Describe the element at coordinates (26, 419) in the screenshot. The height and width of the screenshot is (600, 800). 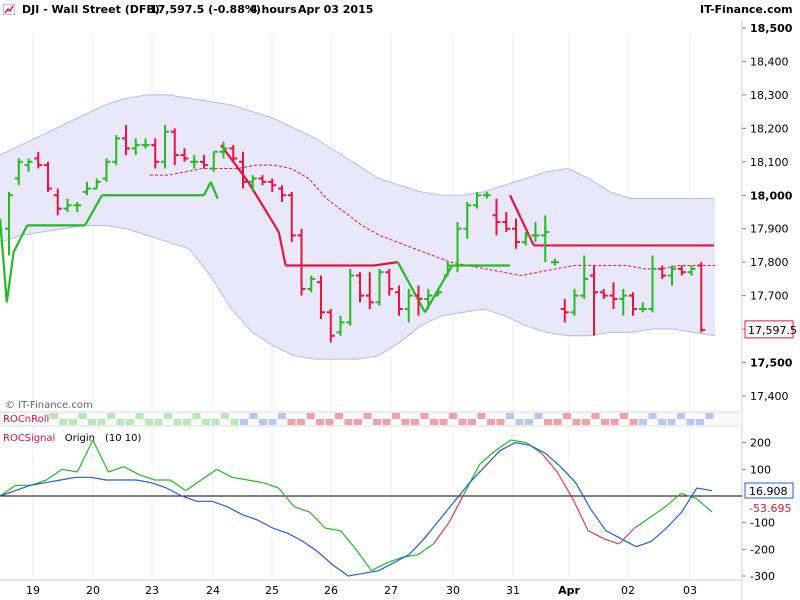
I see `rocnroll-label: ROCnRoll` at that location.